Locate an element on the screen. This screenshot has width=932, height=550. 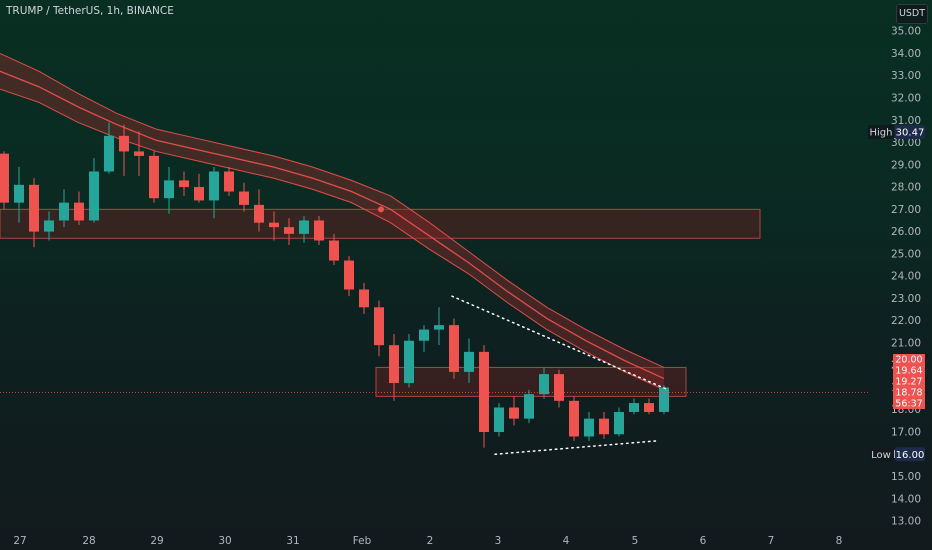
y-tick-label: 27.00 is located at coordinates (906, 210).